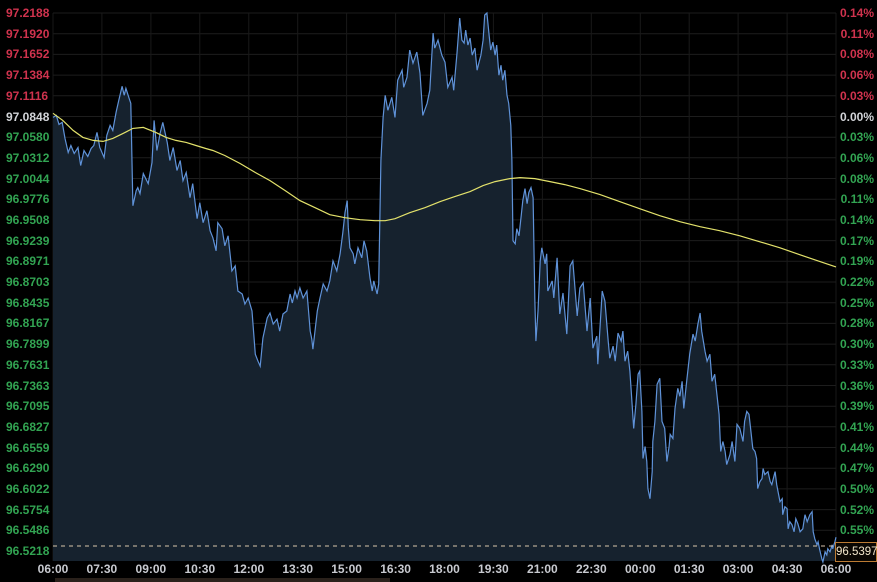 This screenshot has width=877, height=582. I want to click on right-axis-label: 0.28%, so click(856, 323).